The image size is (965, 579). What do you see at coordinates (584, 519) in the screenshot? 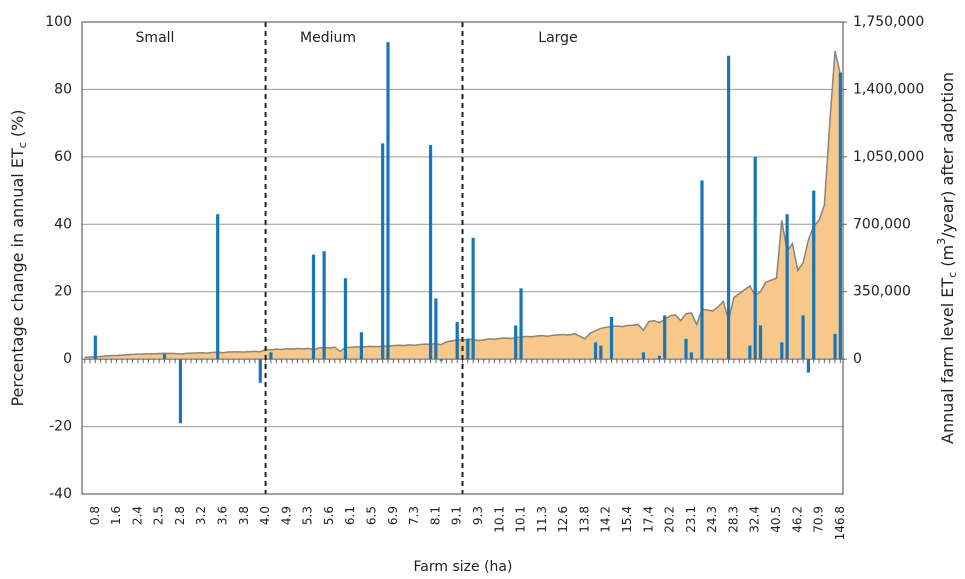
I see `x-tick-label: 13.8` at bounding box center [584, 519].